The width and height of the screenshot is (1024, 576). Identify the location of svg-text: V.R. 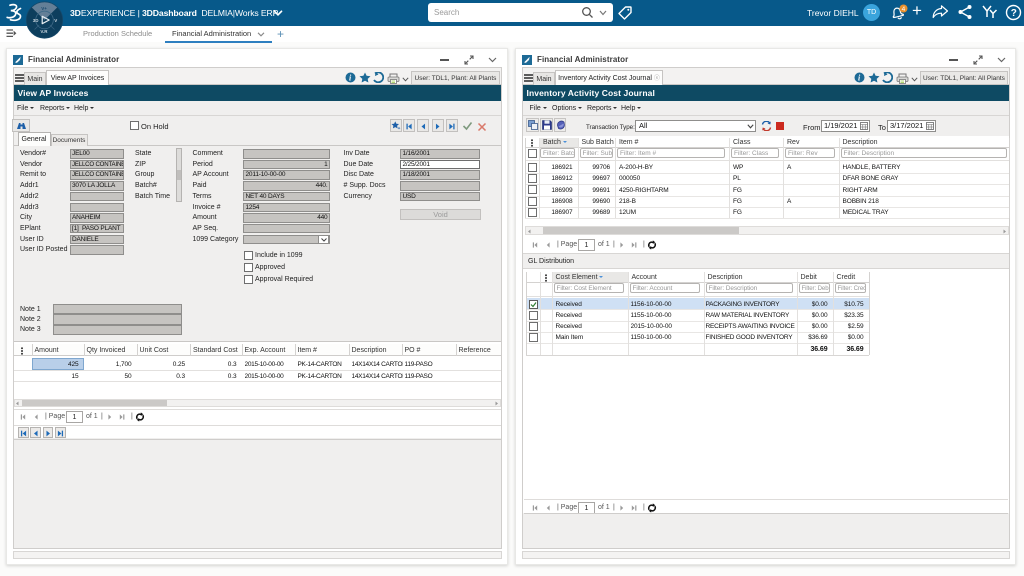
(44, 31).